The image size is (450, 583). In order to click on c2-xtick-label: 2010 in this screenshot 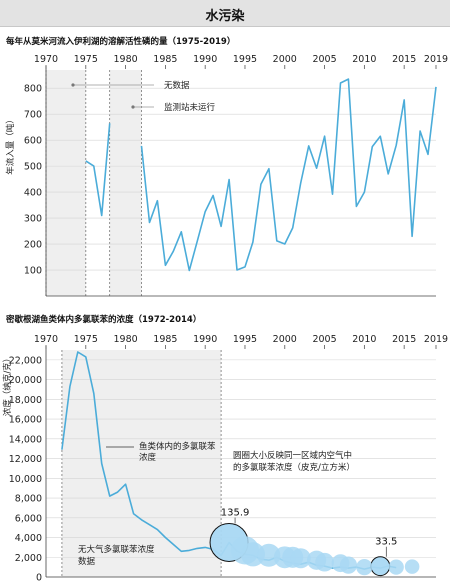, I will do `click(364, 339)`.